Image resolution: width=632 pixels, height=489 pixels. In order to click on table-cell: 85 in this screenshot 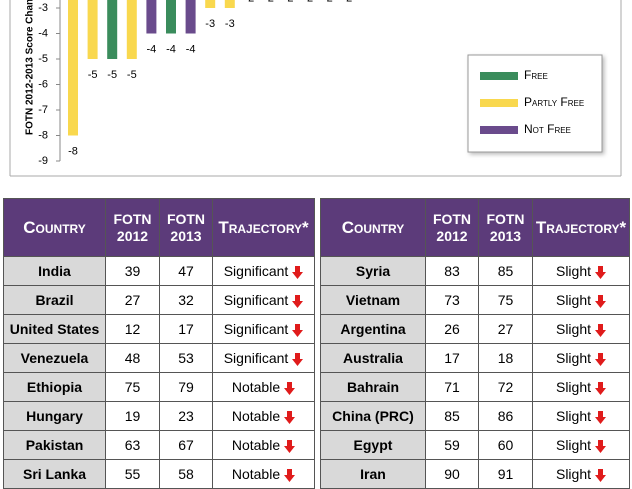, I will do `click(452, 416)`.